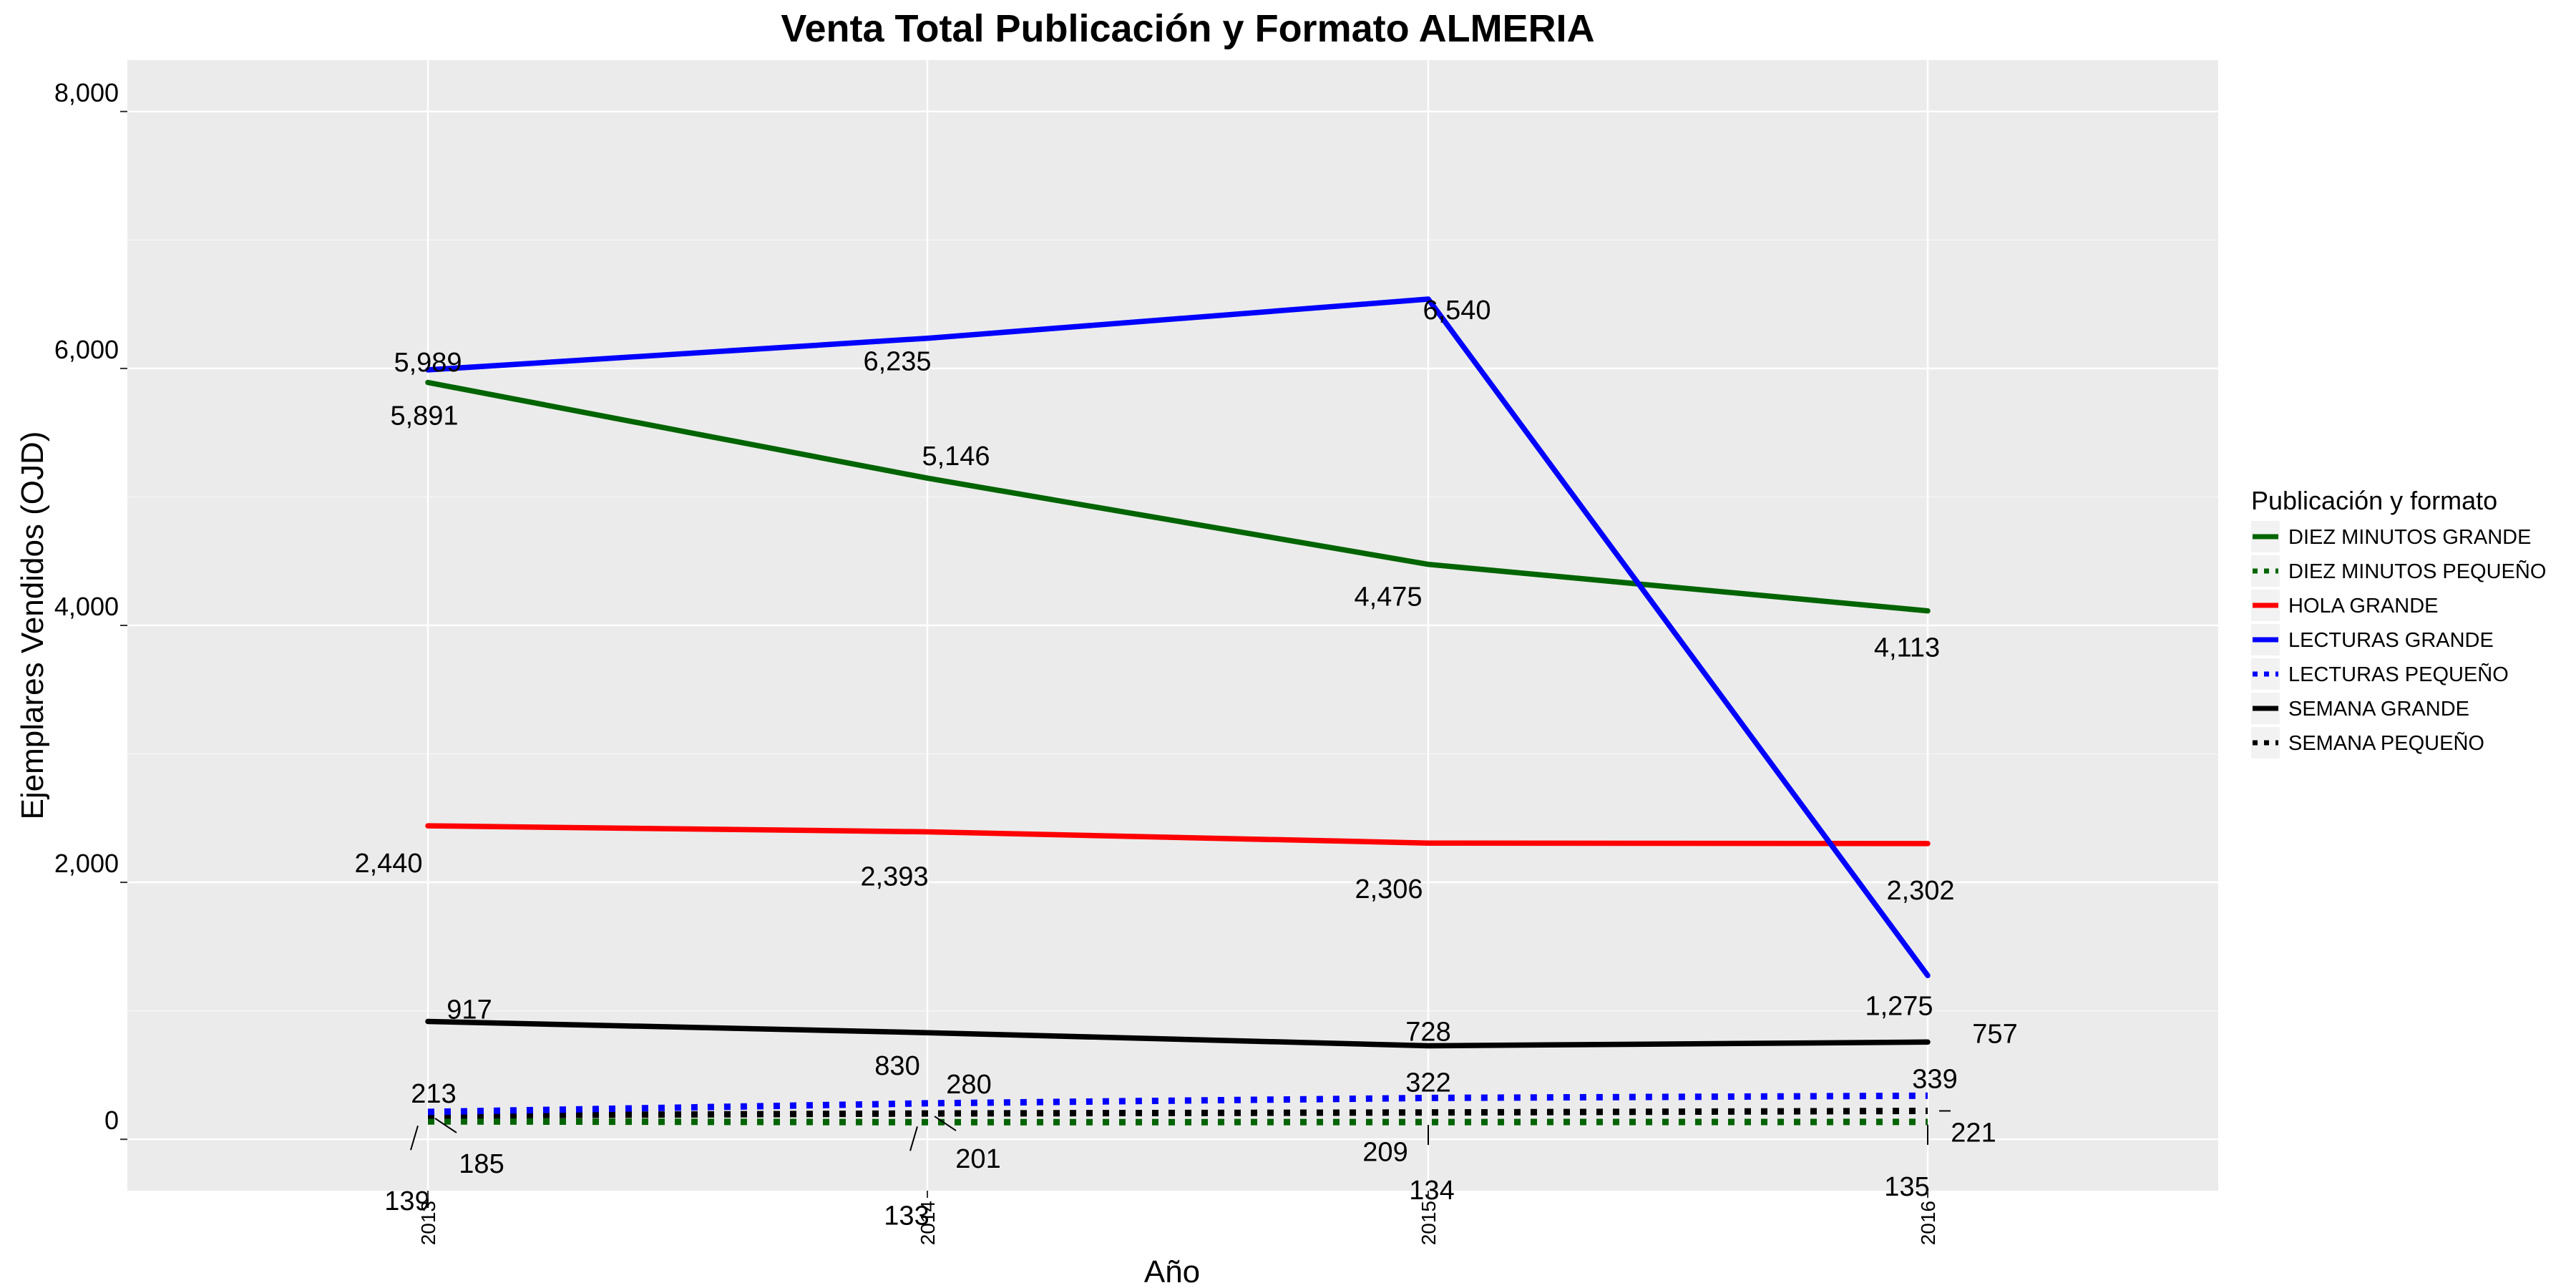  Describe the element at coordinates (2398, 674) in the screenshot. I see `legend-label: LECTURAS PEQUEÑO` at that location.